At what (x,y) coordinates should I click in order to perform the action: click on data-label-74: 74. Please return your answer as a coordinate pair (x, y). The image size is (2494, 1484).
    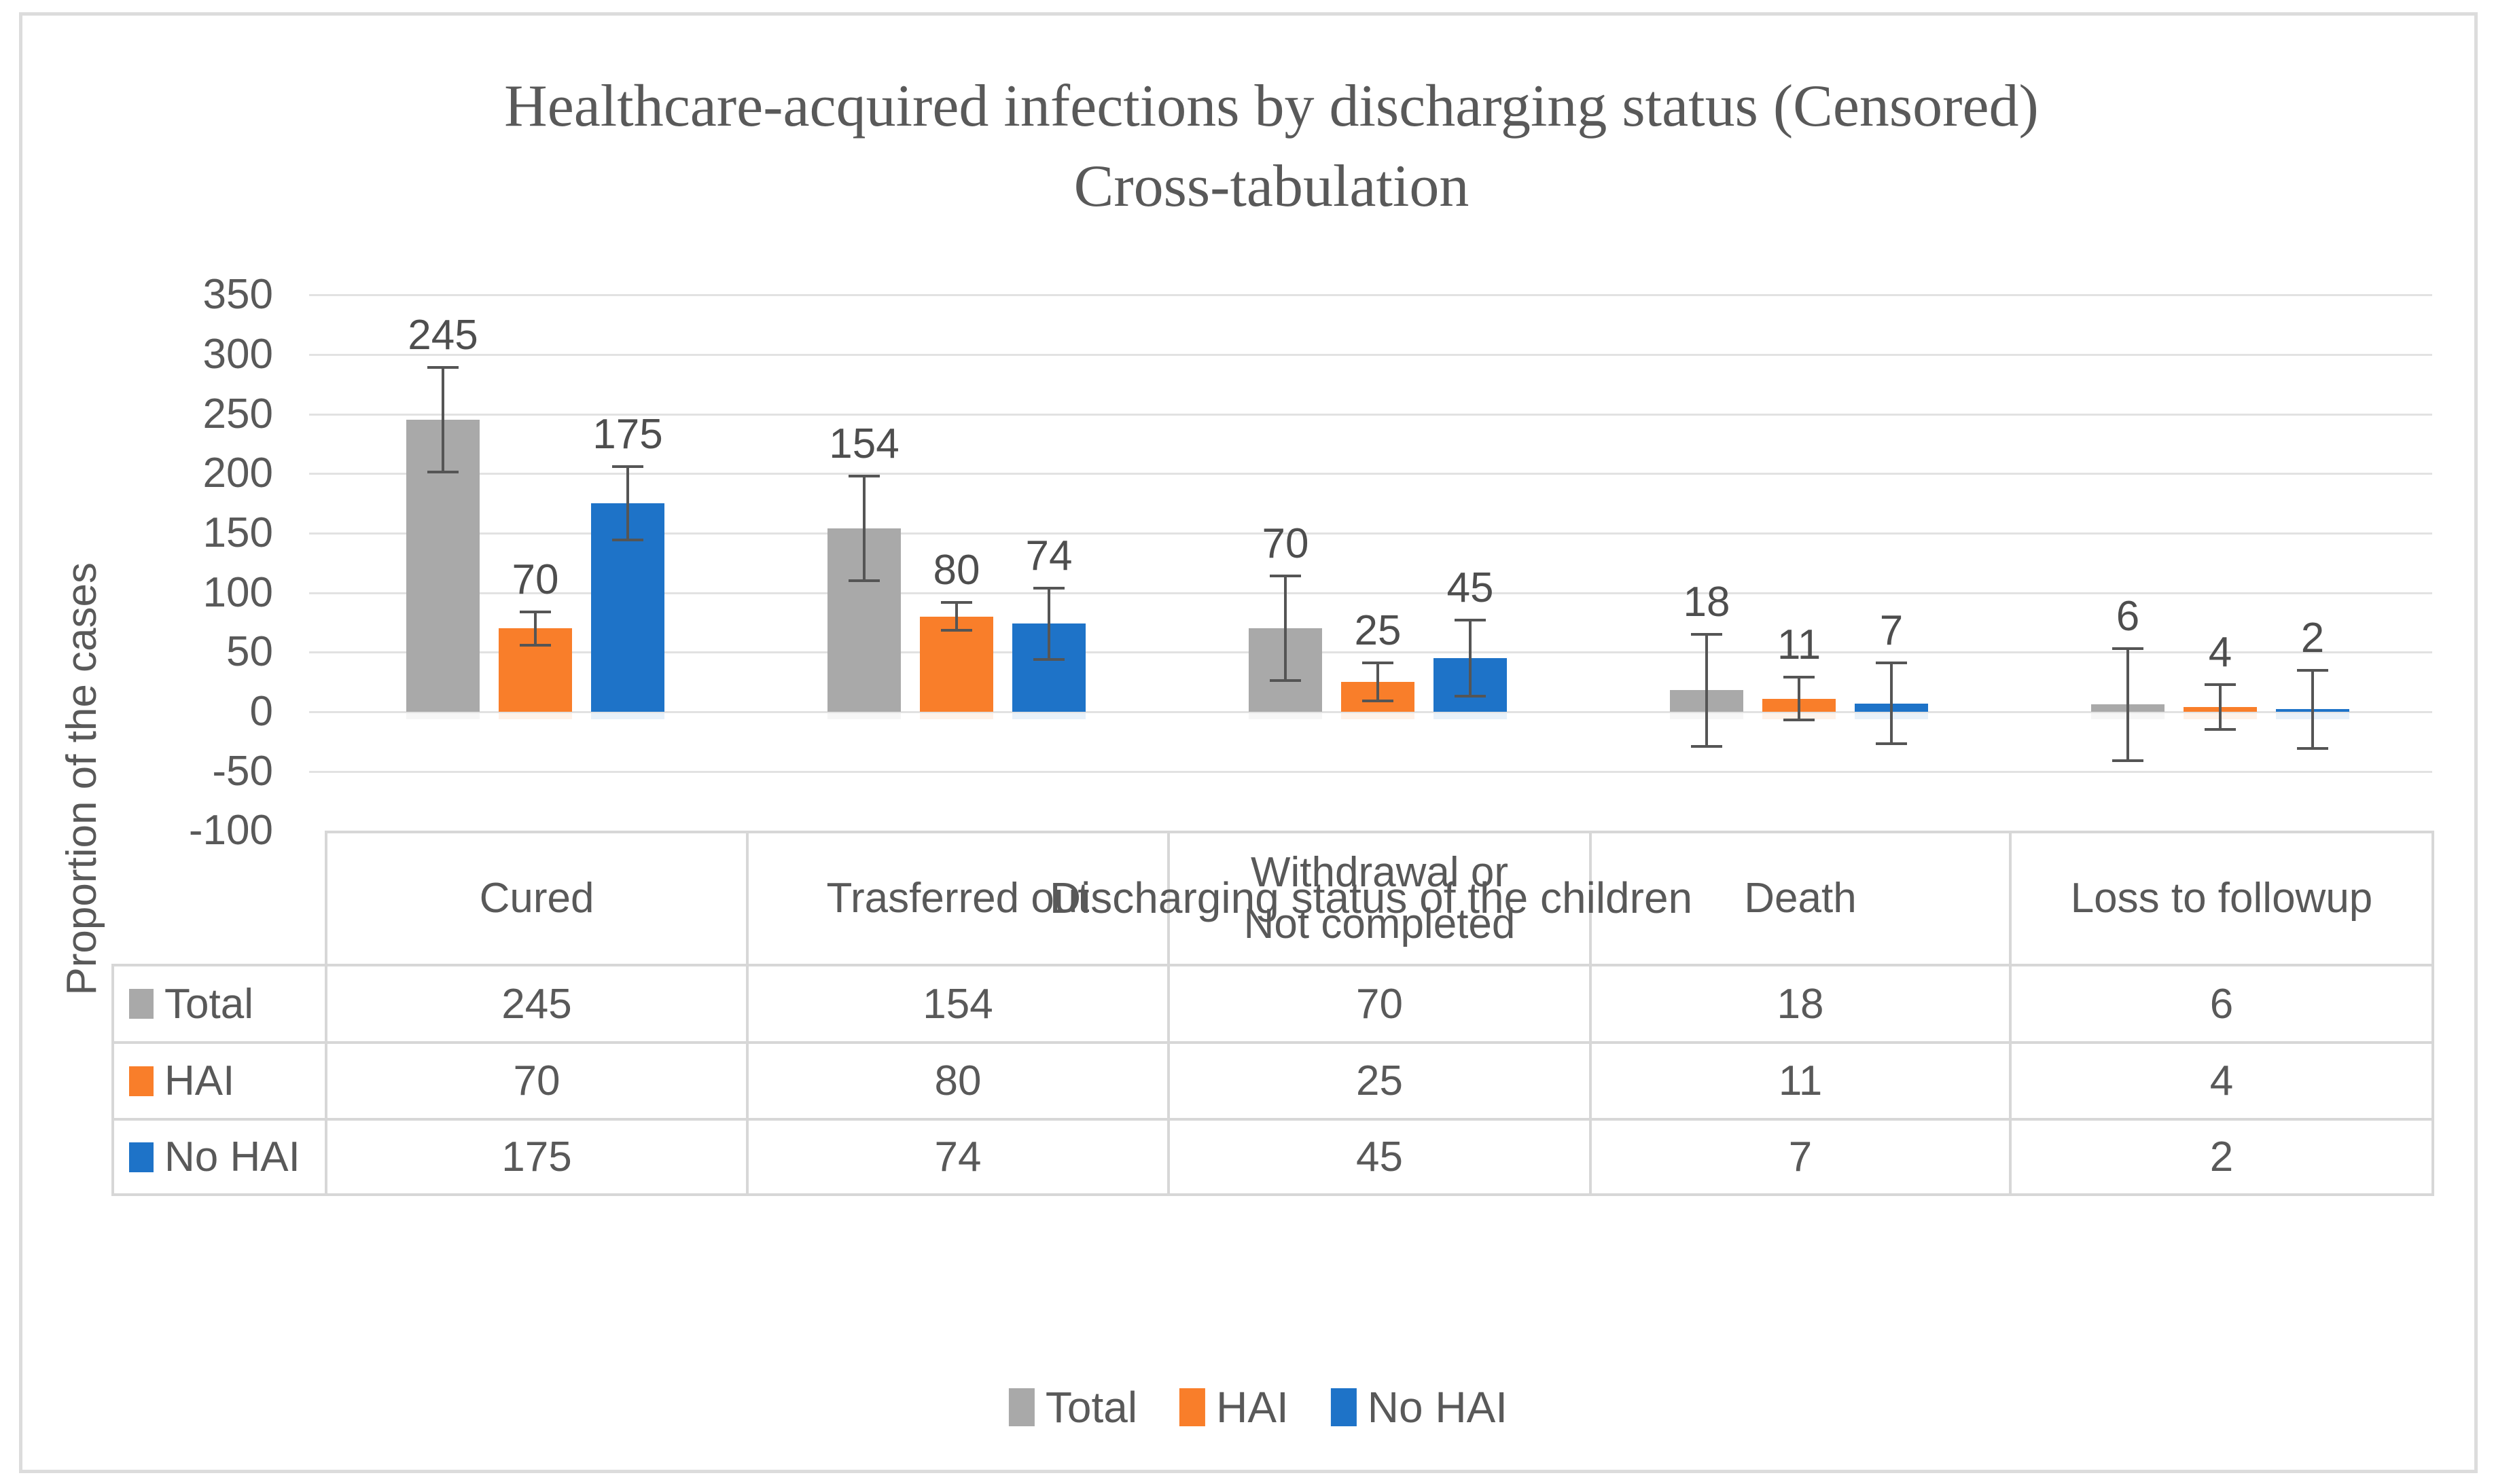
    Looking at the image, I should click on (1049, 555).